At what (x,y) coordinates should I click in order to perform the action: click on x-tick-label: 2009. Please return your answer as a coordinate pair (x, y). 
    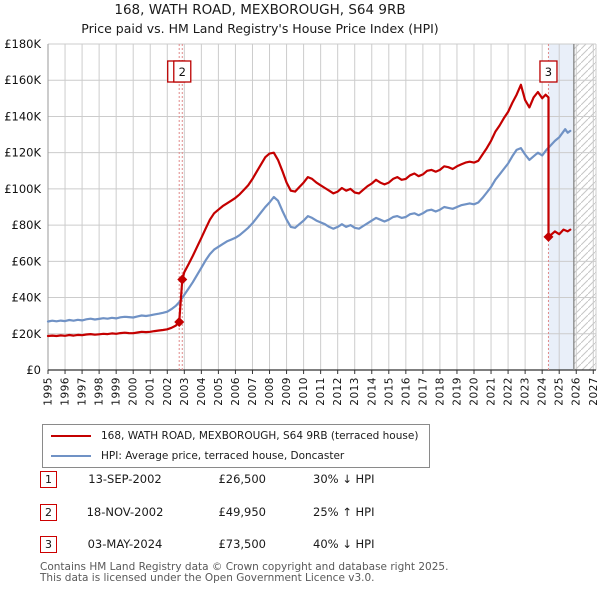
    Looking at the image, I should click on (287, 391).